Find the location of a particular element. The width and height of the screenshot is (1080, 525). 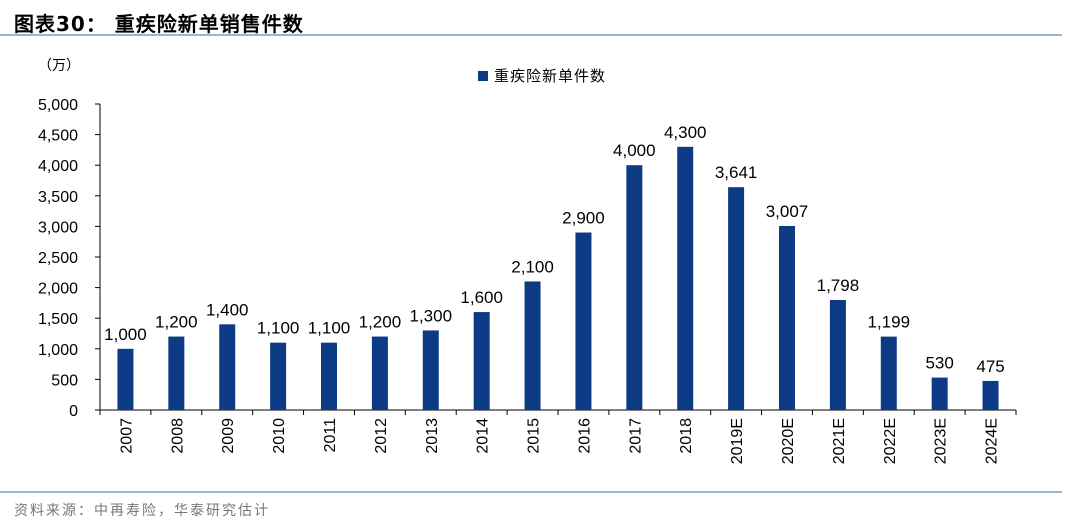

y-tick-label: 4,000 is located at coordinates (58, 166).